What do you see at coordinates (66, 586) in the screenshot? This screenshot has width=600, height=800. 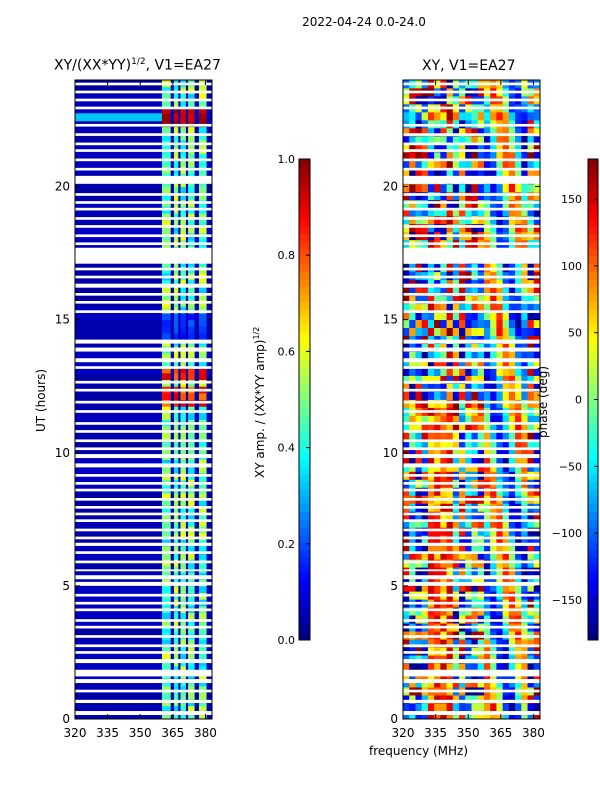 I see `left-y-tick-label: 5` at bounding box center [66, 586].